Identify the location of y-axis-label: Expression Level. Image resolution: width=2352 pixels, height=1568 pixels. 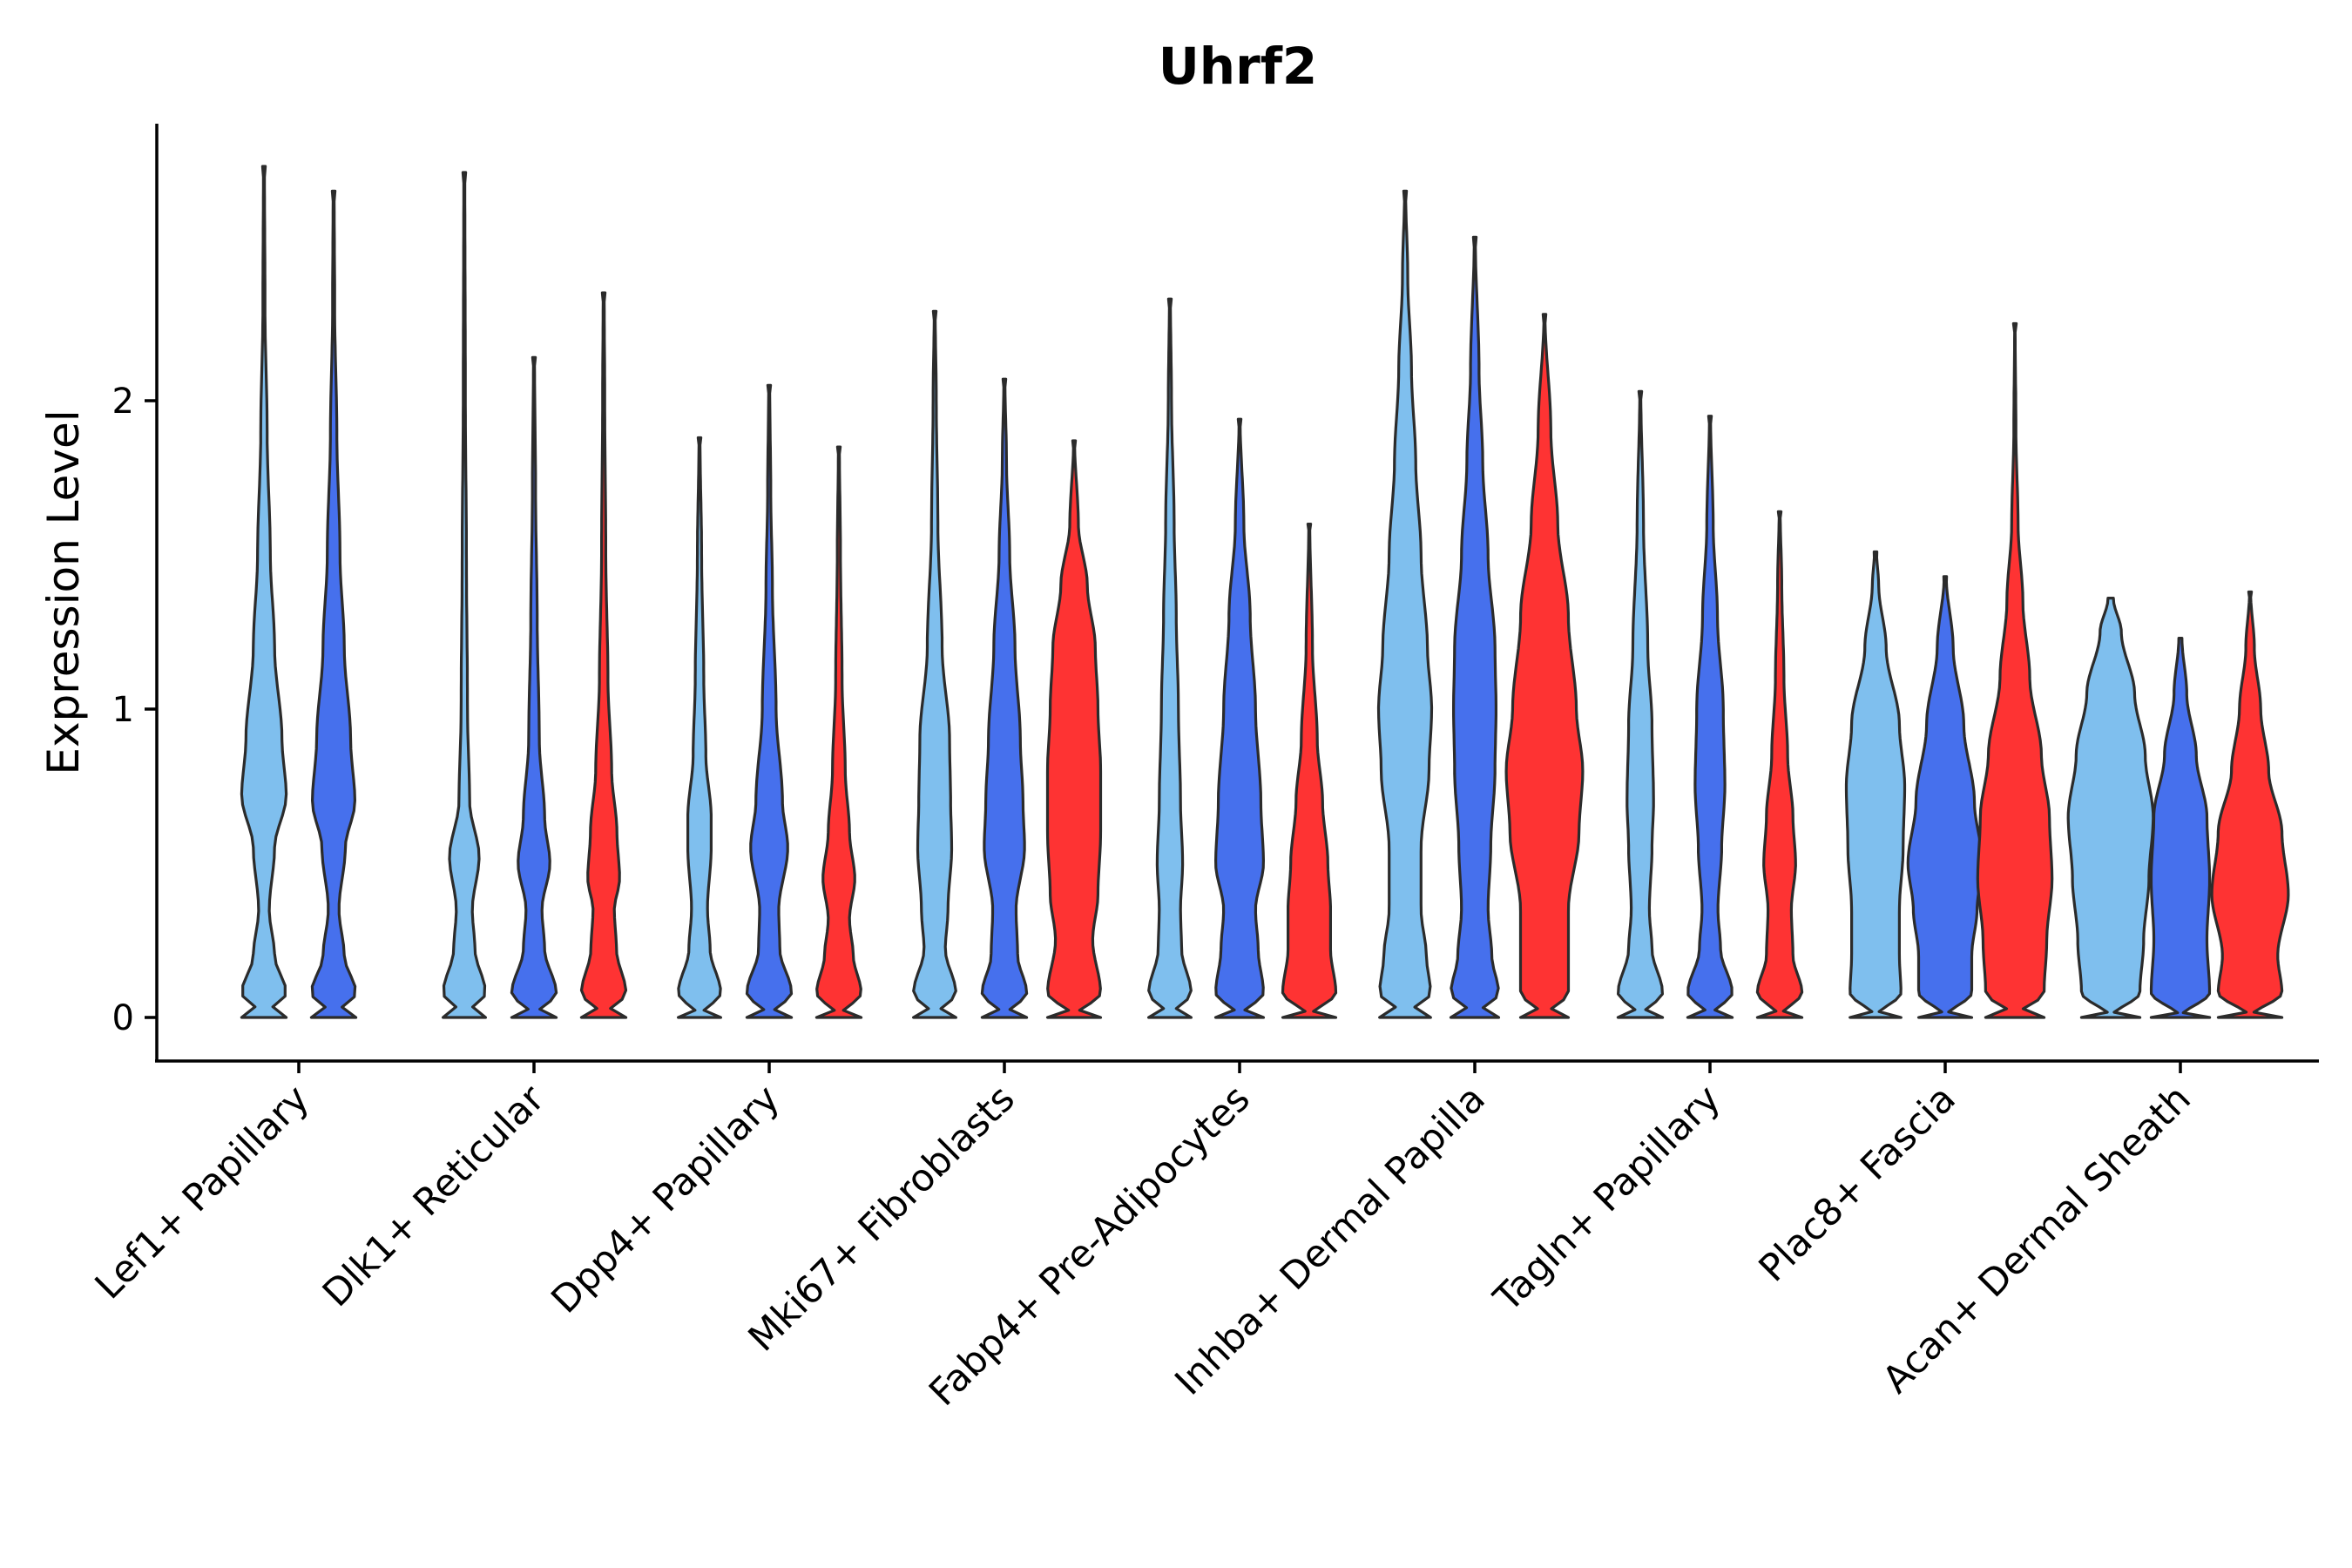
(64, 591).